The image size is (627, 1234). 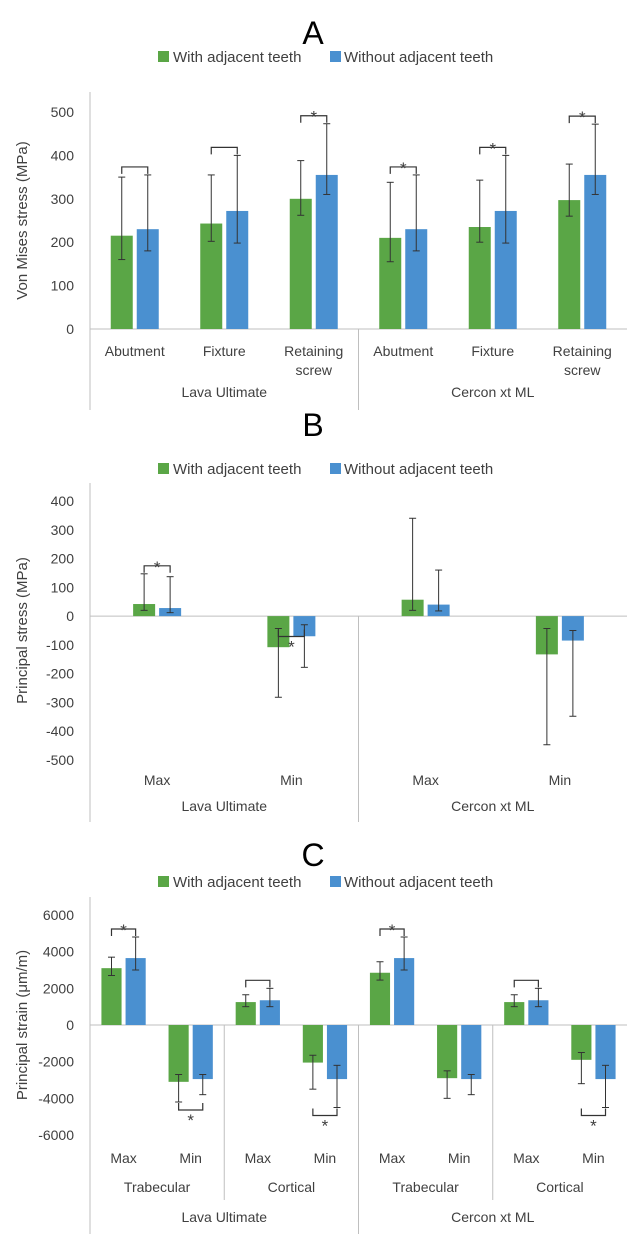 I want to click on y-tick-label: -200, so click(x=60, y=674).